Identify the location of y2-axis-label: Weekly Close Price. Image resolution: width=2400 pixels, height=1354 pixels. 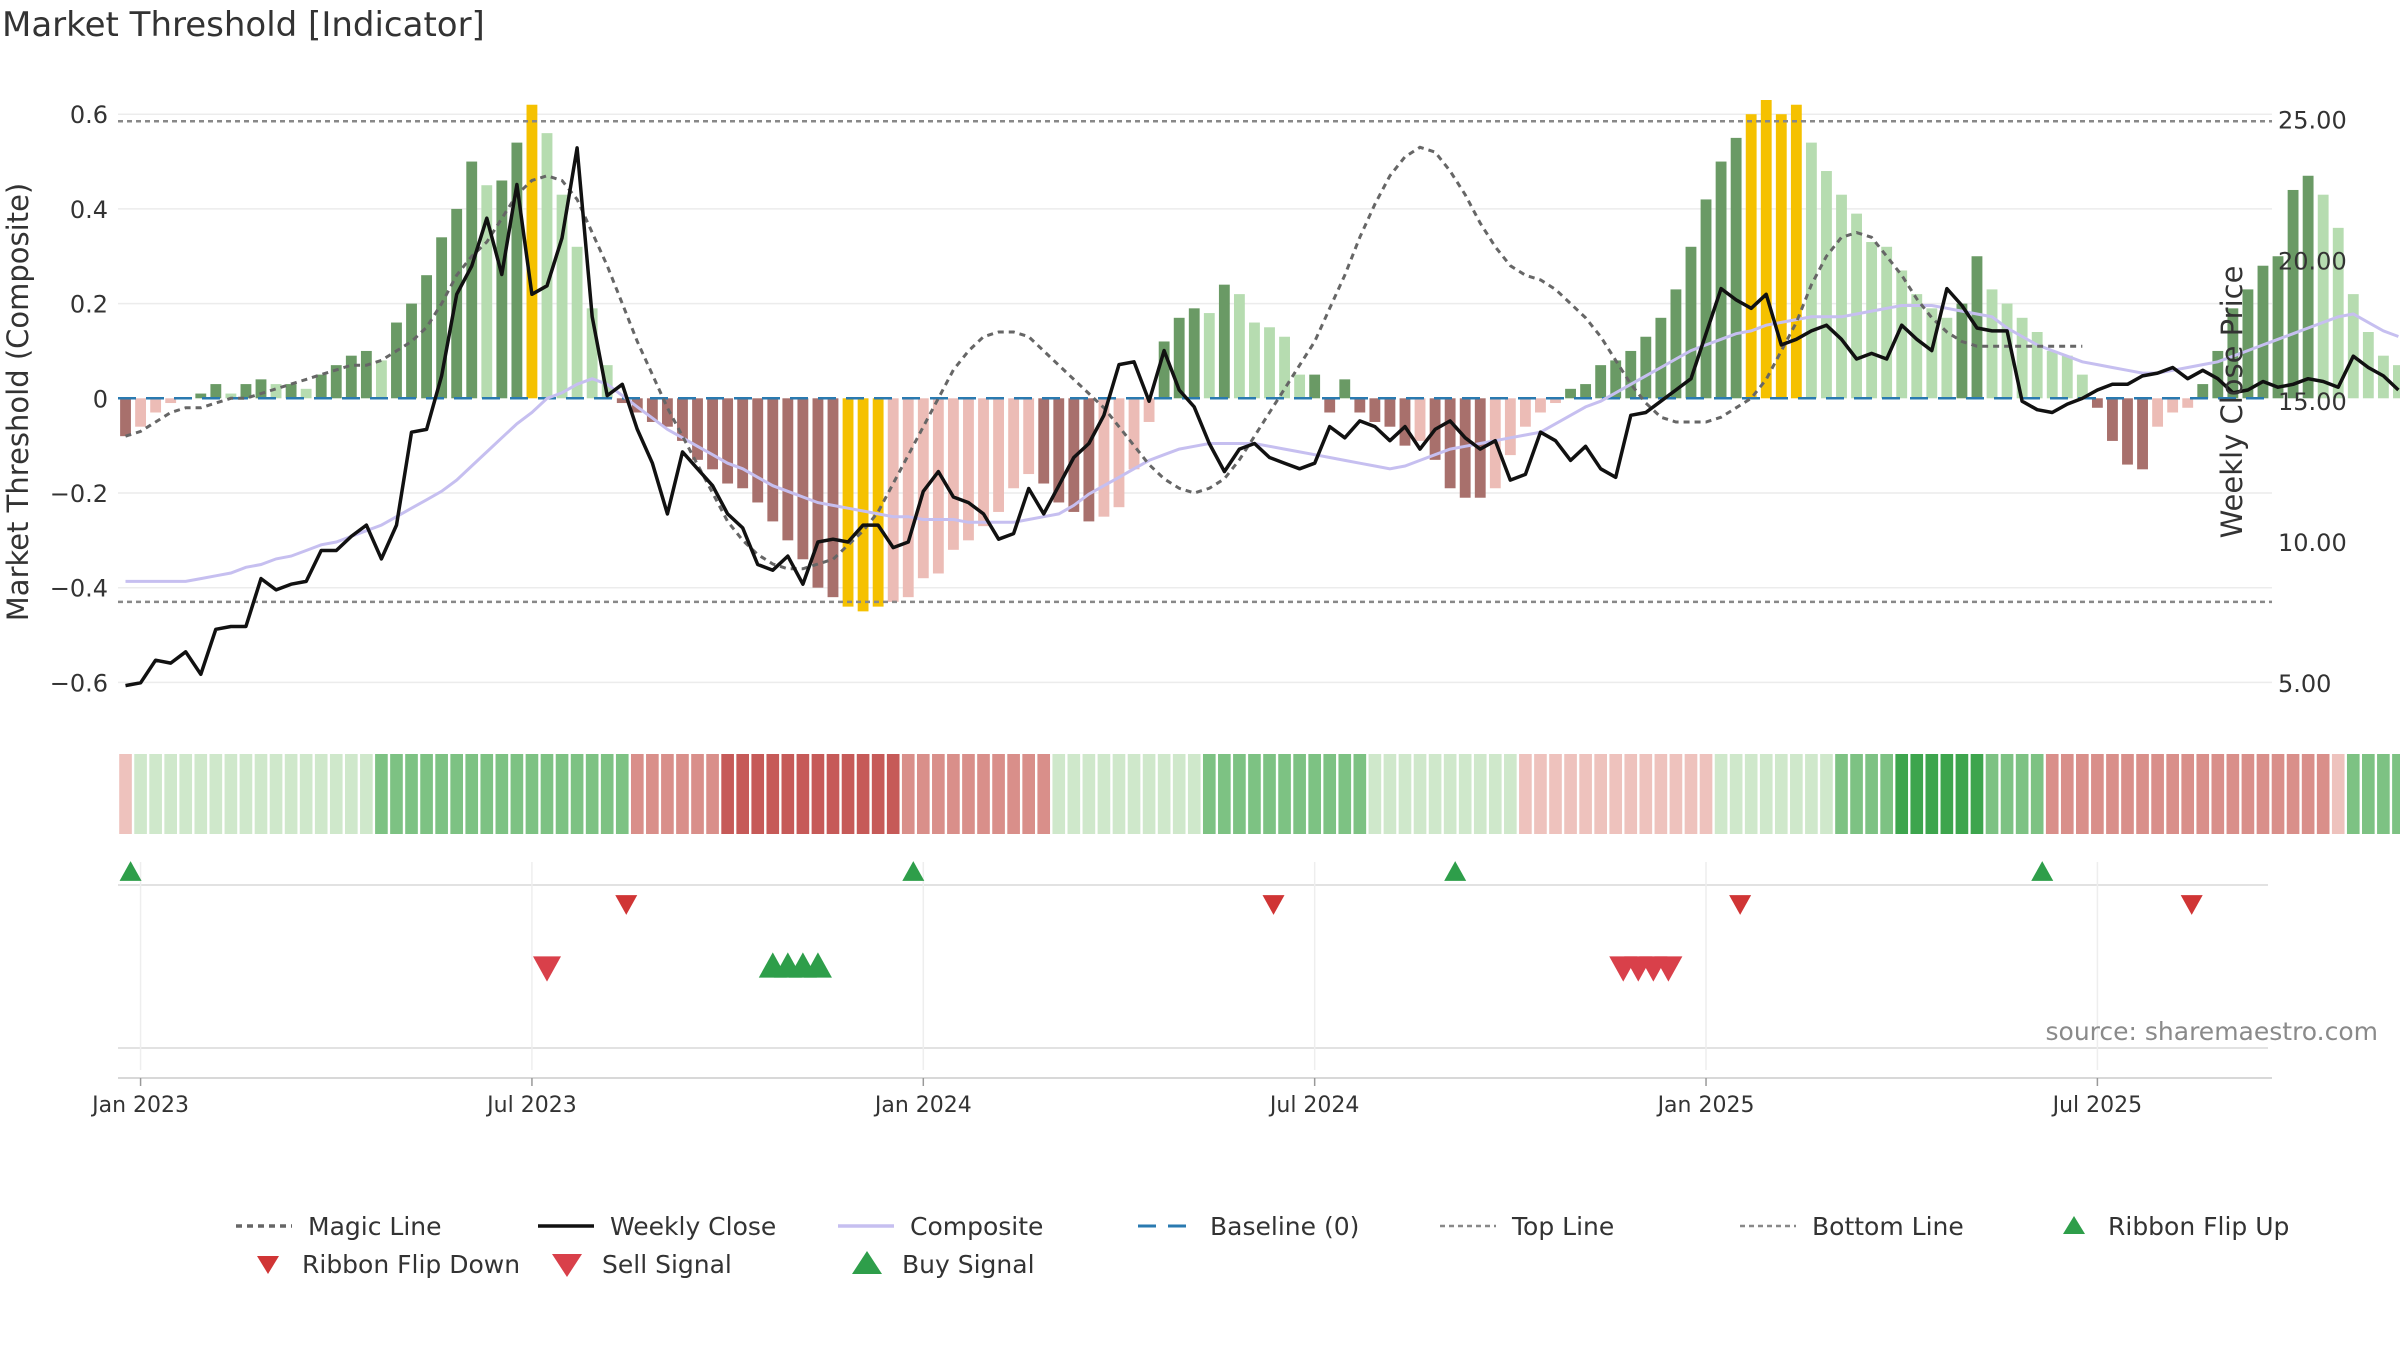
(2232, 402).